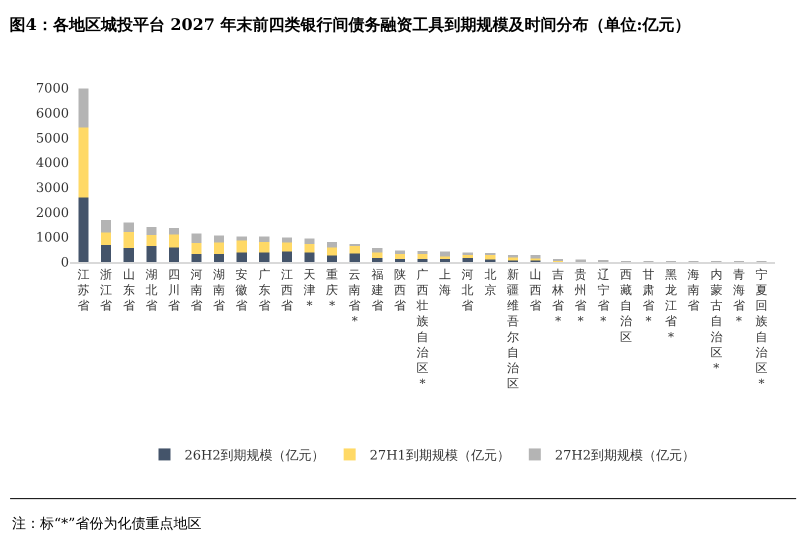  What do you see at coordinates (624, 456) in the screenshot?
I see `legend-label: 27H2到期规模（亿元）` at bounding box center [624, 456].